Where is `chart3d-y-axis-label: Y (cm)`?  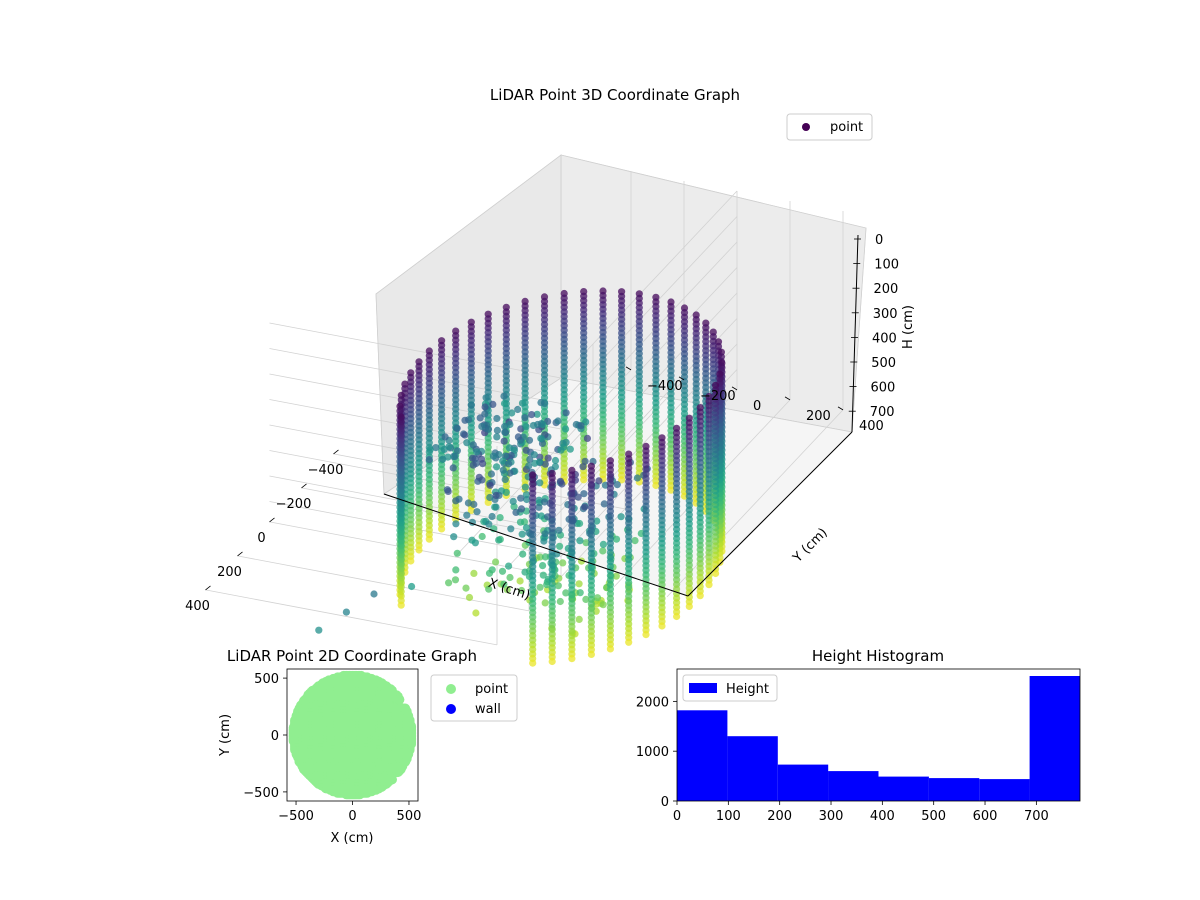 chart3d-y-axis-label: Y (cm) is located at coordinates (810, 545).